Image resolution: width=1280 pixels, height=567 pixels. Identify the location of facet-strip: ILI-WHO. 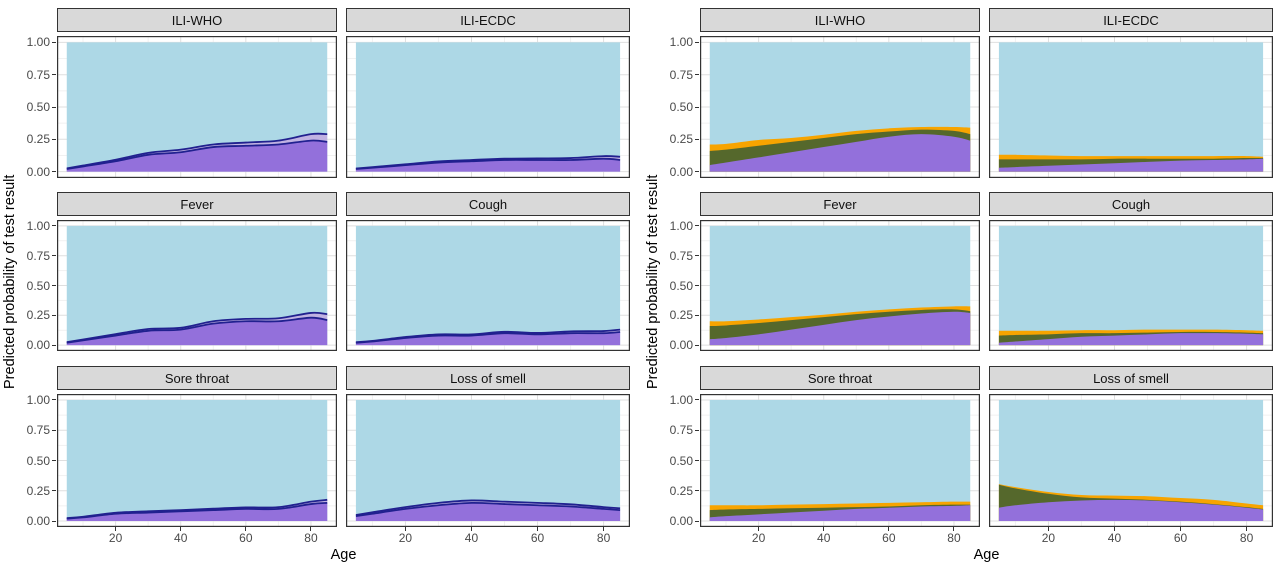
(840, 20).